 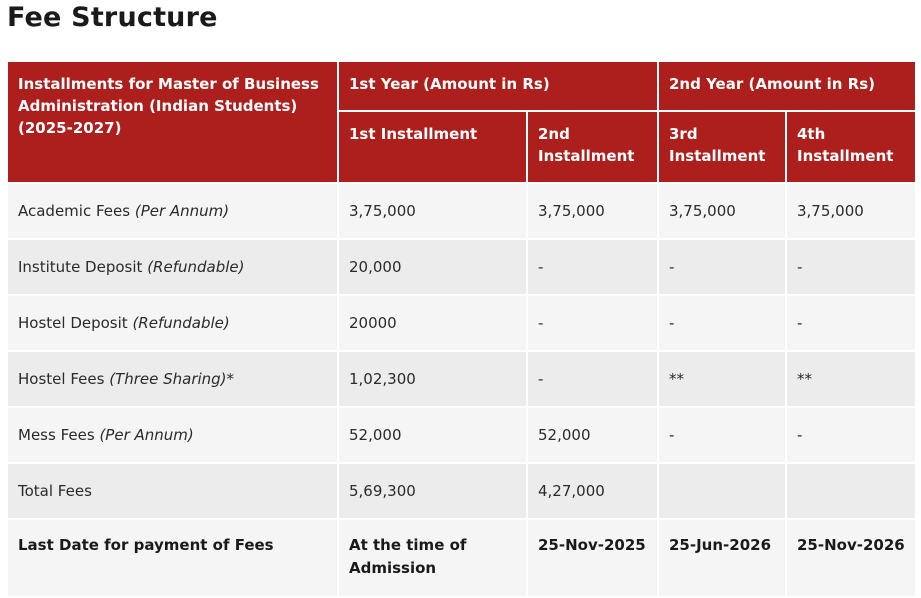 I want to click on year-header-1: 1st Year (Amount in Rs), so click(x=498, y=87).